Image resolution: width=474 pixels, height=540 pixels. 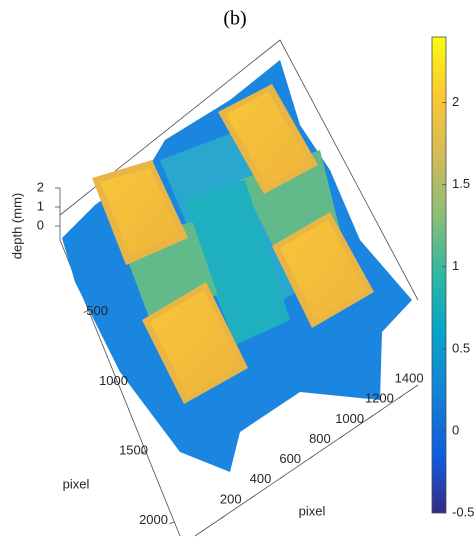 I want to click on colorbar-tick-label: 0.5, so click(x=461, y=347).